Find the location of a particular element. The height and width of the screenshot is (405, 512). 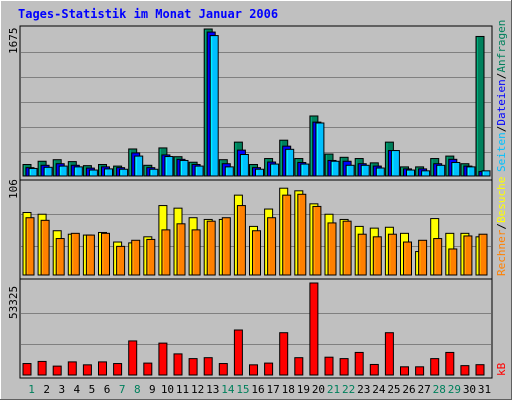

x-tick-label-day-26: 26 is located at coordinates (408, 389).